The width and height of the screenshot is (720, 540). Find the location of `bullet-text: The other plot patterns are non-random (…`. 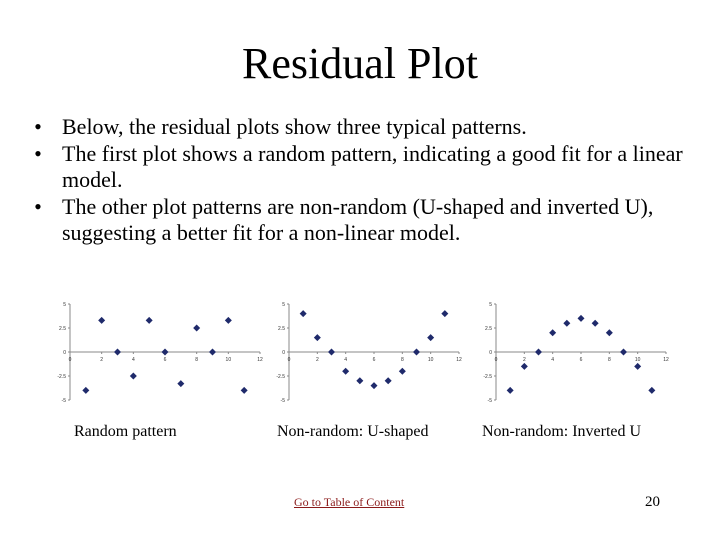

bullet-text: The other plot patterns are non-random (… is located at coordinates (358, 219).